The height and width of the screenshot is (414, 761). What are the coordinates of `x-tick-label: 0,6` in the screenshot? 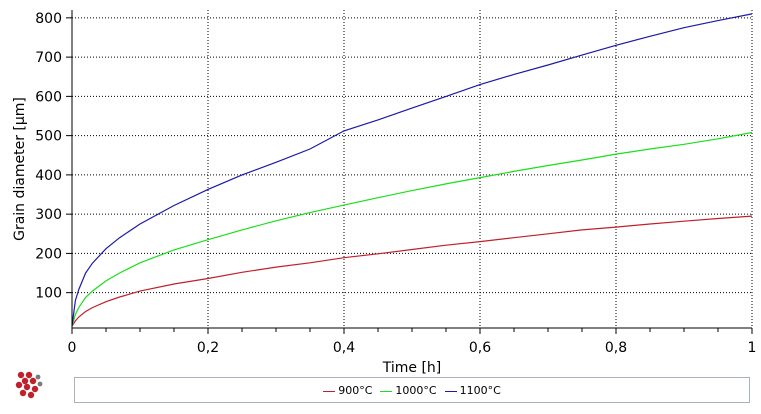 It's located at (480, 348).